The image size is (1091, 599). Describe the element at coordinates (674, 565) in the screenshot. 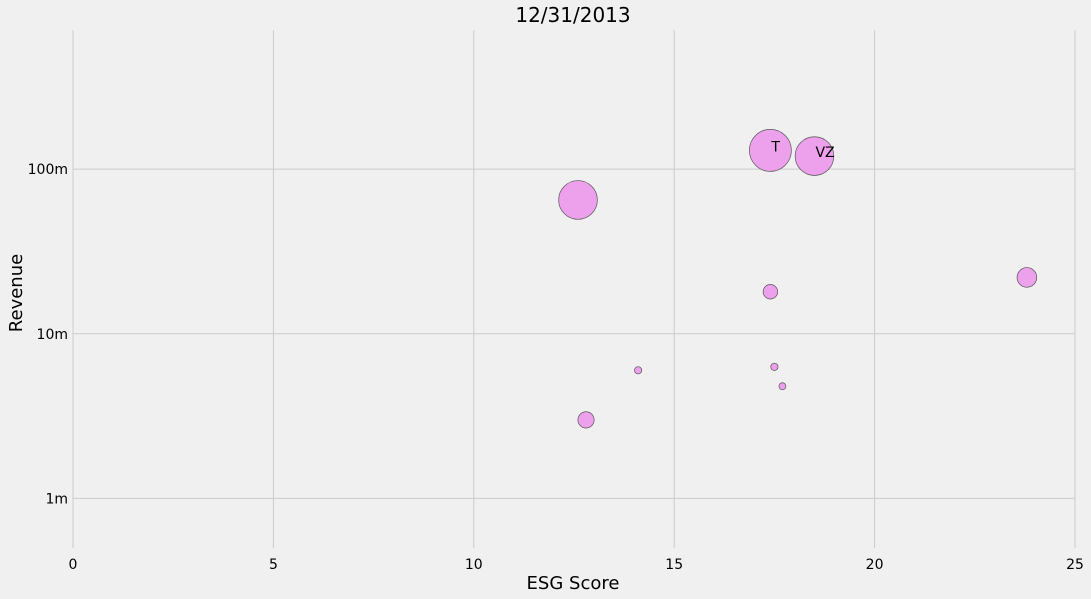

I see `x-tick-label: 15` at that location.